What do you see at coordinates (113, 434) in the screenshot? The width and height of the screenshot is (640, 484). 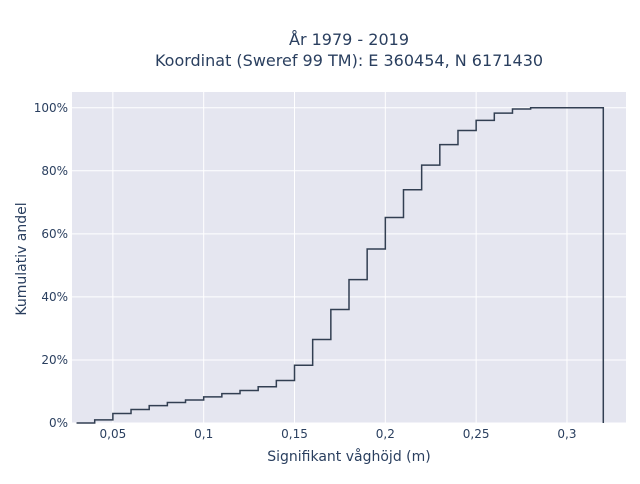 I see `x-tick-label: 0,05` at bounding box center [113, 434].